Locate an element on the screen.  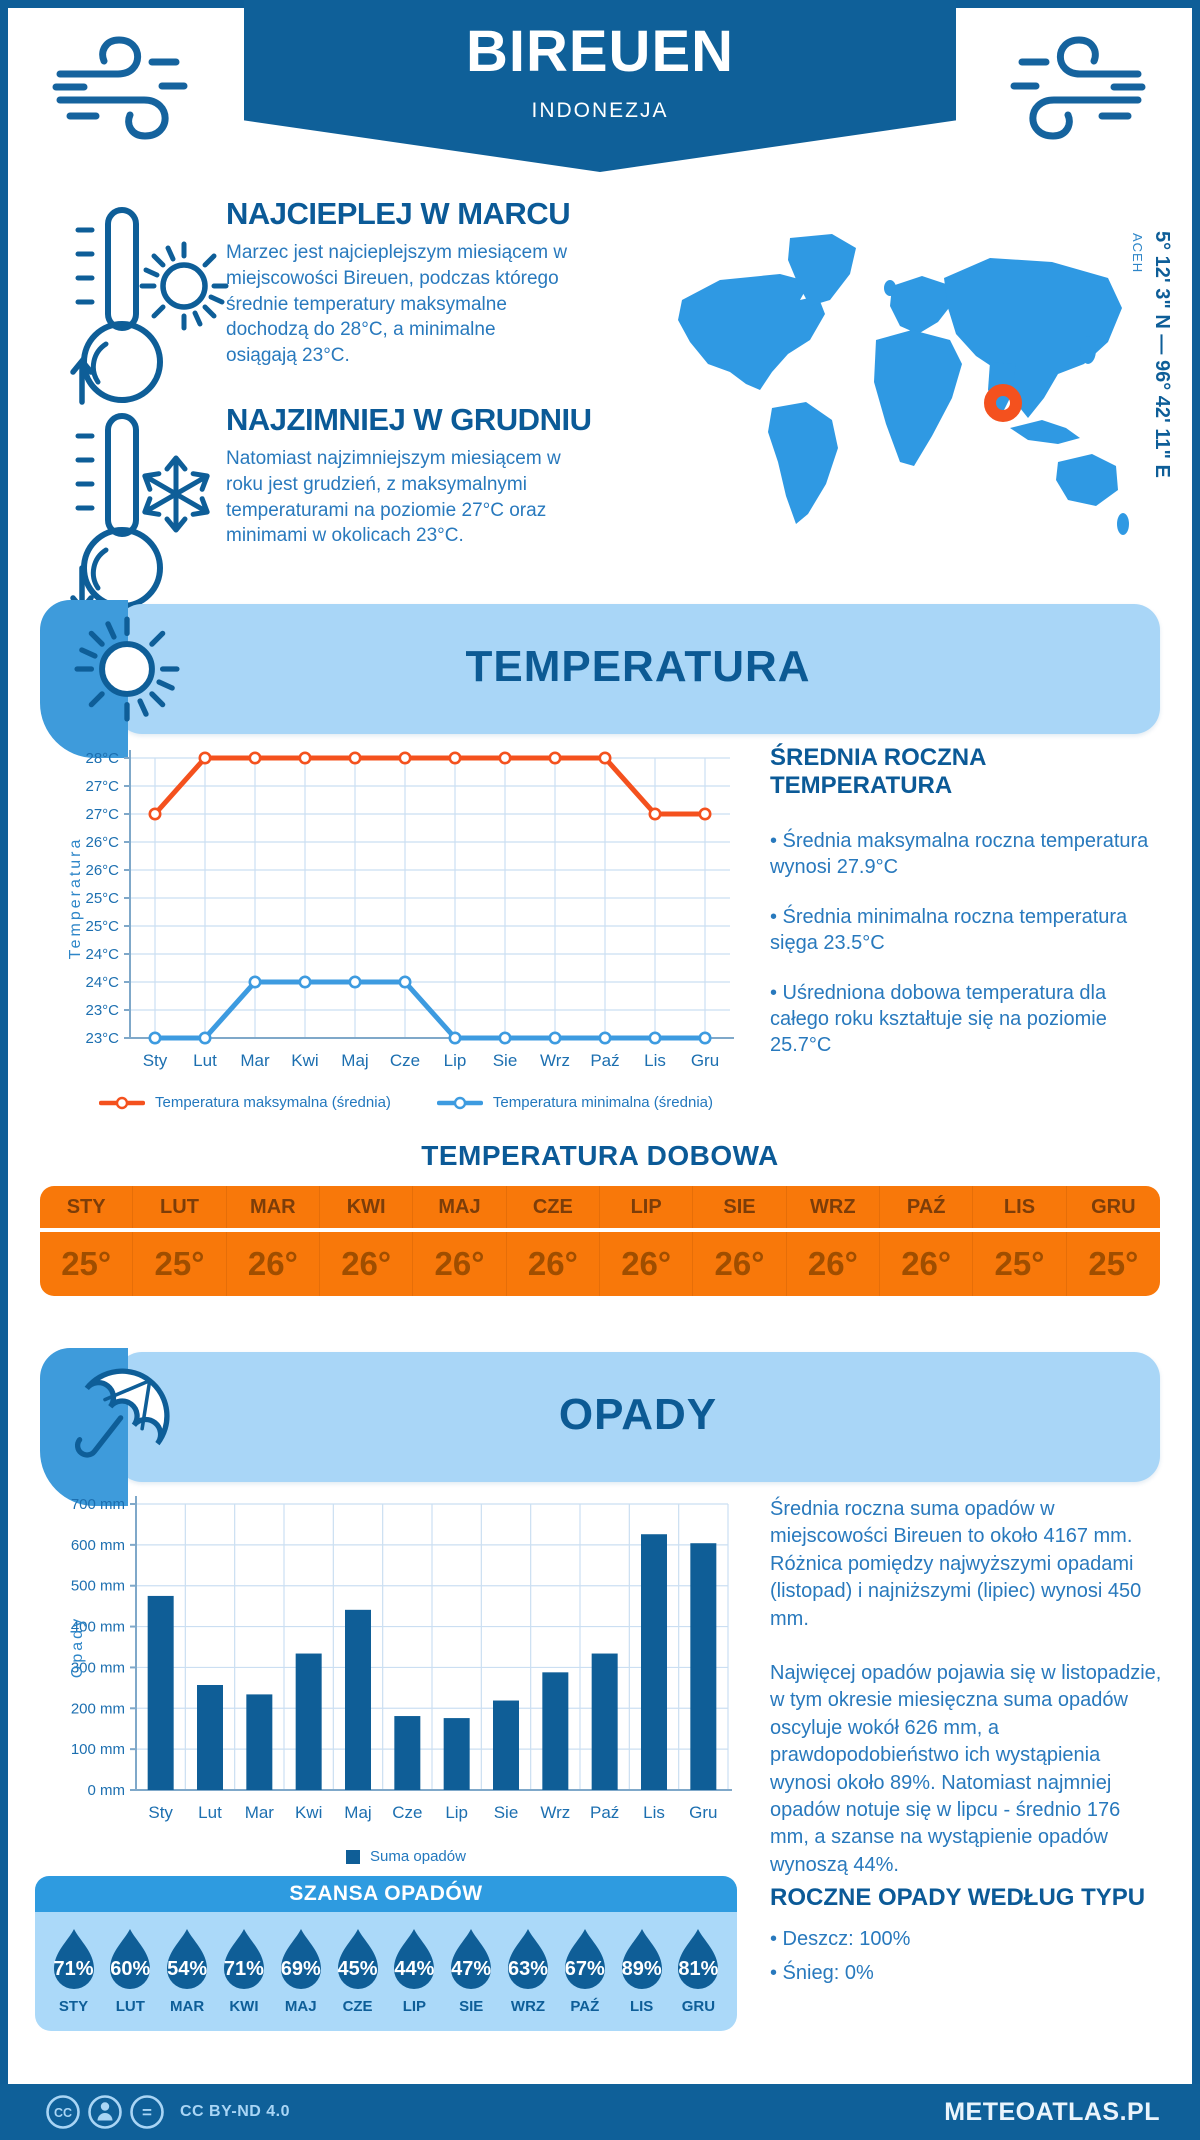
page-border-left is located at coordinates (4, 1070).